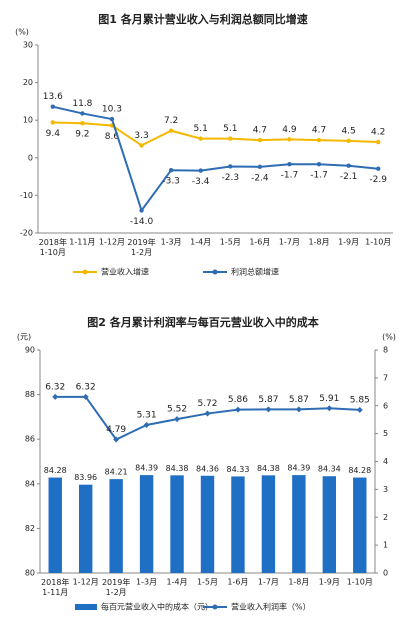  I want to click on y2-tick-label: 8, so click(385, 350).